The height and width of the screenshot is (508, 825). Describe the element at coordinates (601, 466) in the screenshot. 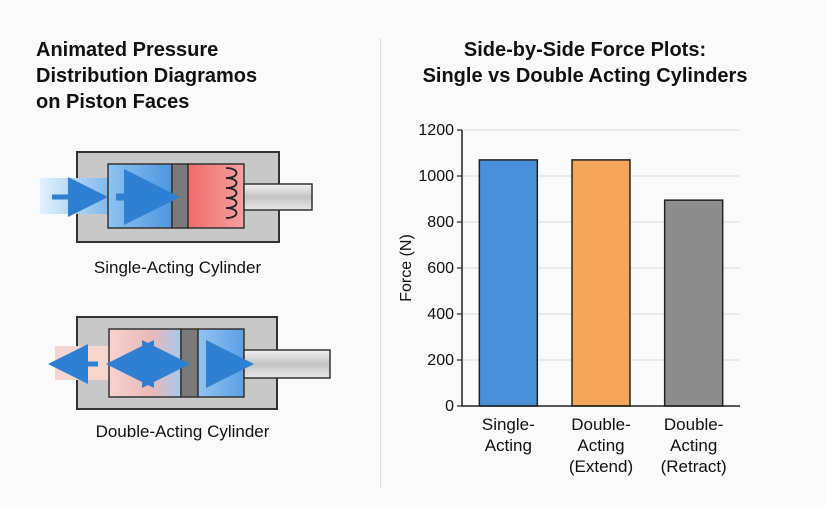

I see `x-category-label: (Extend)` at that location.